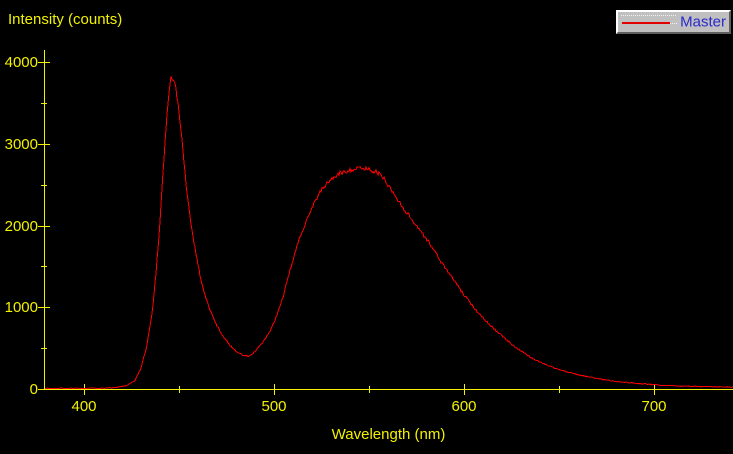 This screenshot has height=454, width=733. Describe the element at coordinates (21, 307) in the screenshot. I see `y-tick-label: 1000` at that location.